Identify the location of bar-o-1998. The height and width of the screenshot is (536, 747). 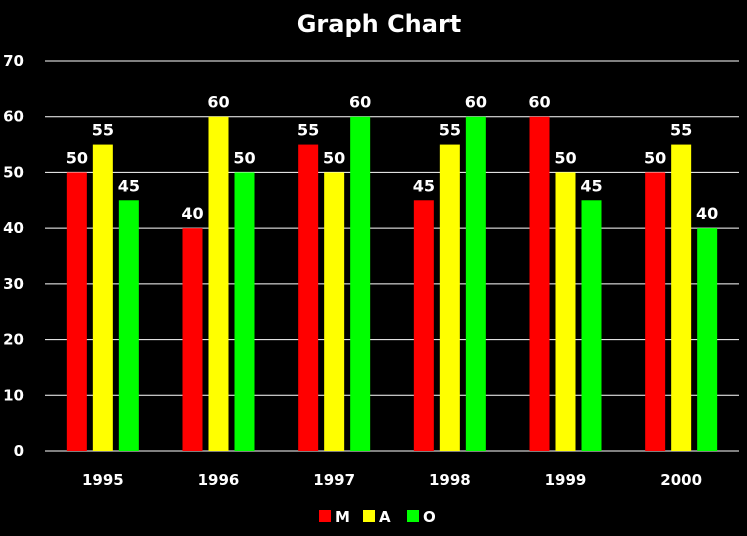
(475, 283).